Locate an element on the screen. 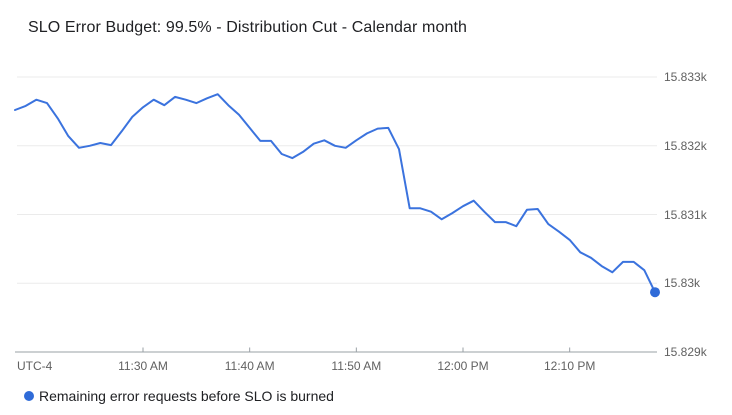  legend-series-marker-icon is located at coordinates (29, 396).